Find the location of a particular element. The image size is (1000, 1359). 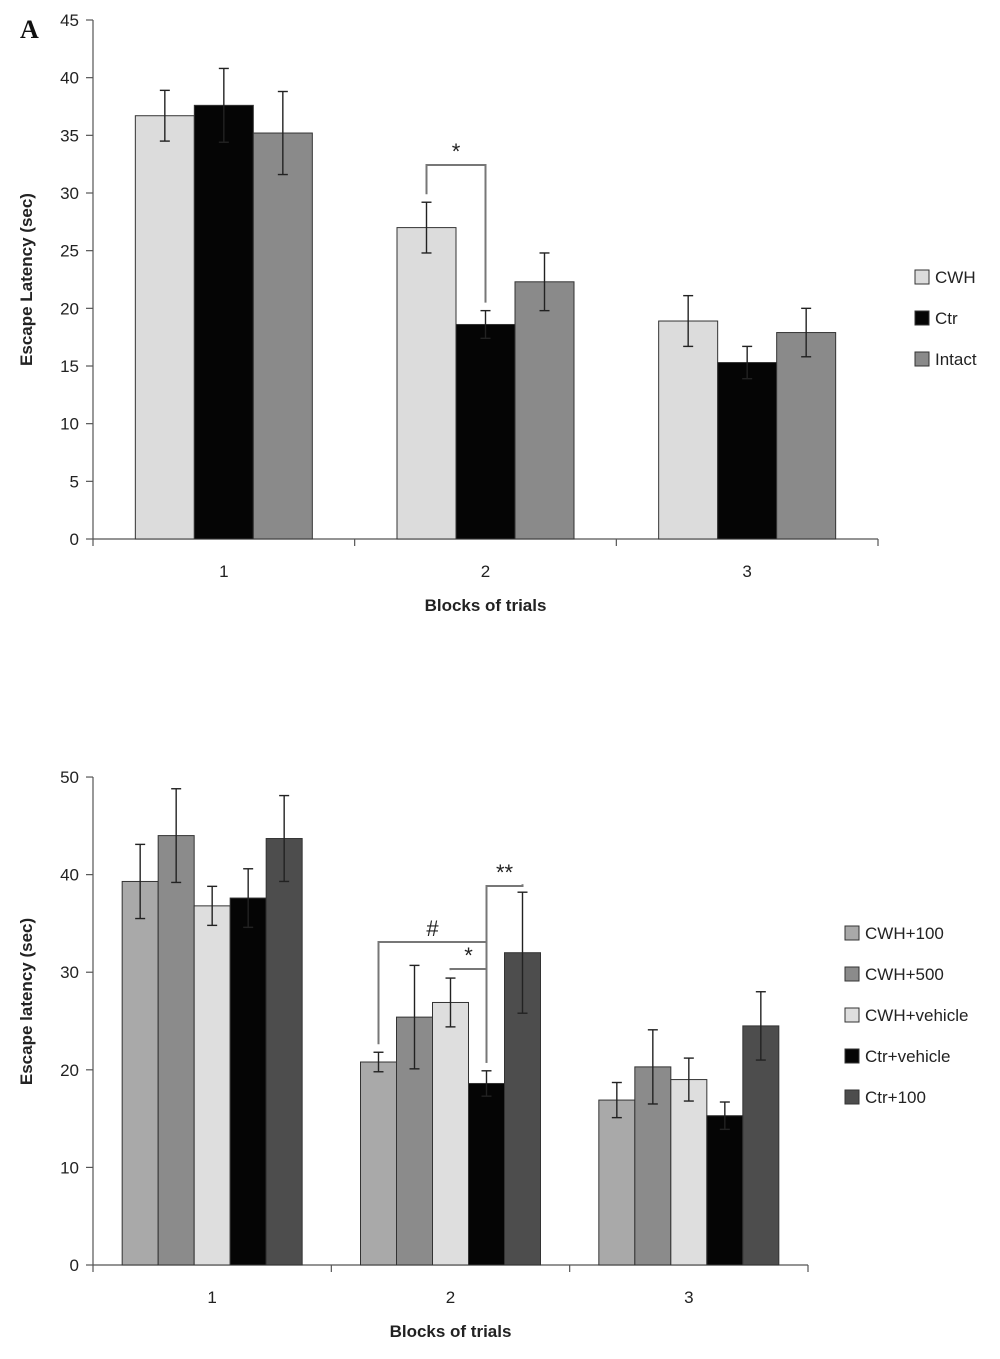

significance-marker: ** is located at coordinates (505, 872).